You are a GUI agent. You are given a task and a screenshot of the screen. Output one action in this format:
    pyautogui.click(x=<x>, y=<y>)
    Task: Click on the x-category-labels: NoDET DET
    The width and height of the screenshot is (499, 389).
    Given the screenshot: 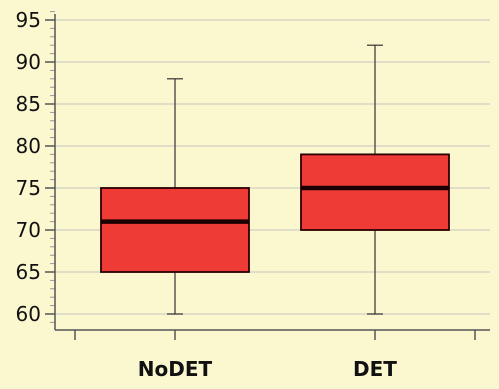 What is the action you would take?
    pyautogui.click(x=268, y=369)
    